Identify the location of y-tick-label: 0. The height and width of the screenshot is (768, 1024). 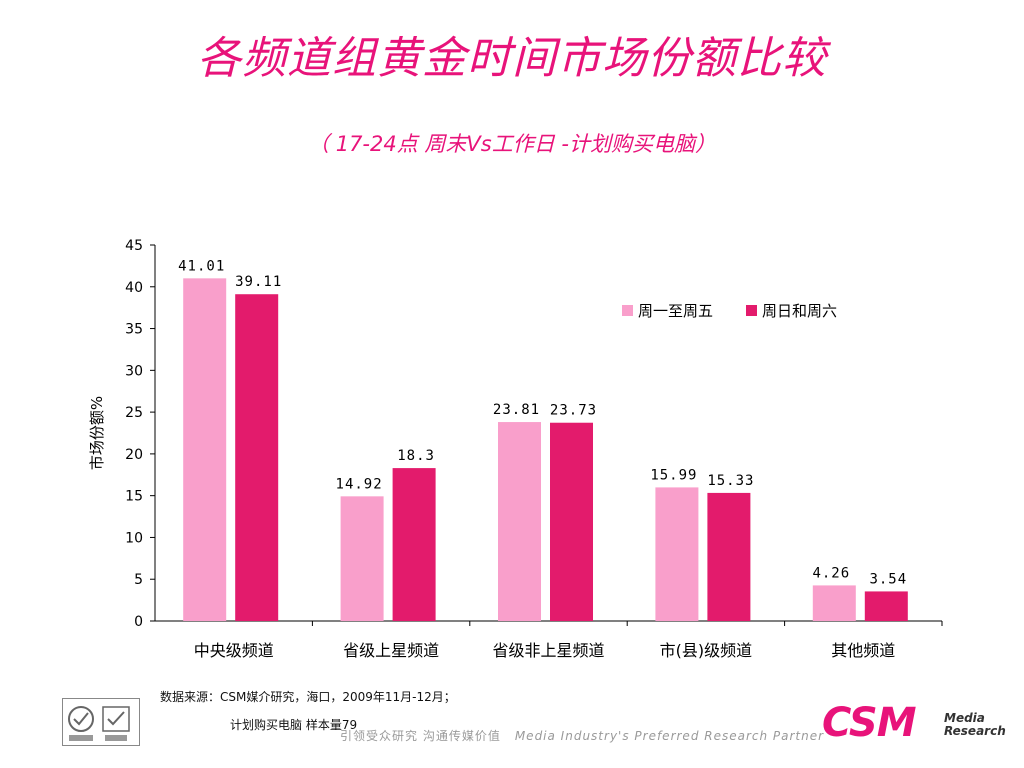
(138, 622).